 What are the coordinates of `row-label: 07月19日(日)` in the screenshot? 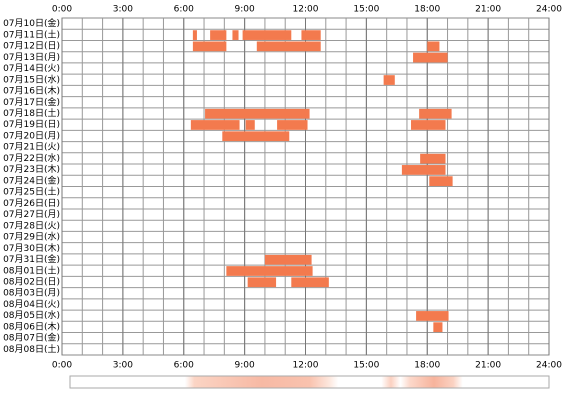 It's located at (31, 124).